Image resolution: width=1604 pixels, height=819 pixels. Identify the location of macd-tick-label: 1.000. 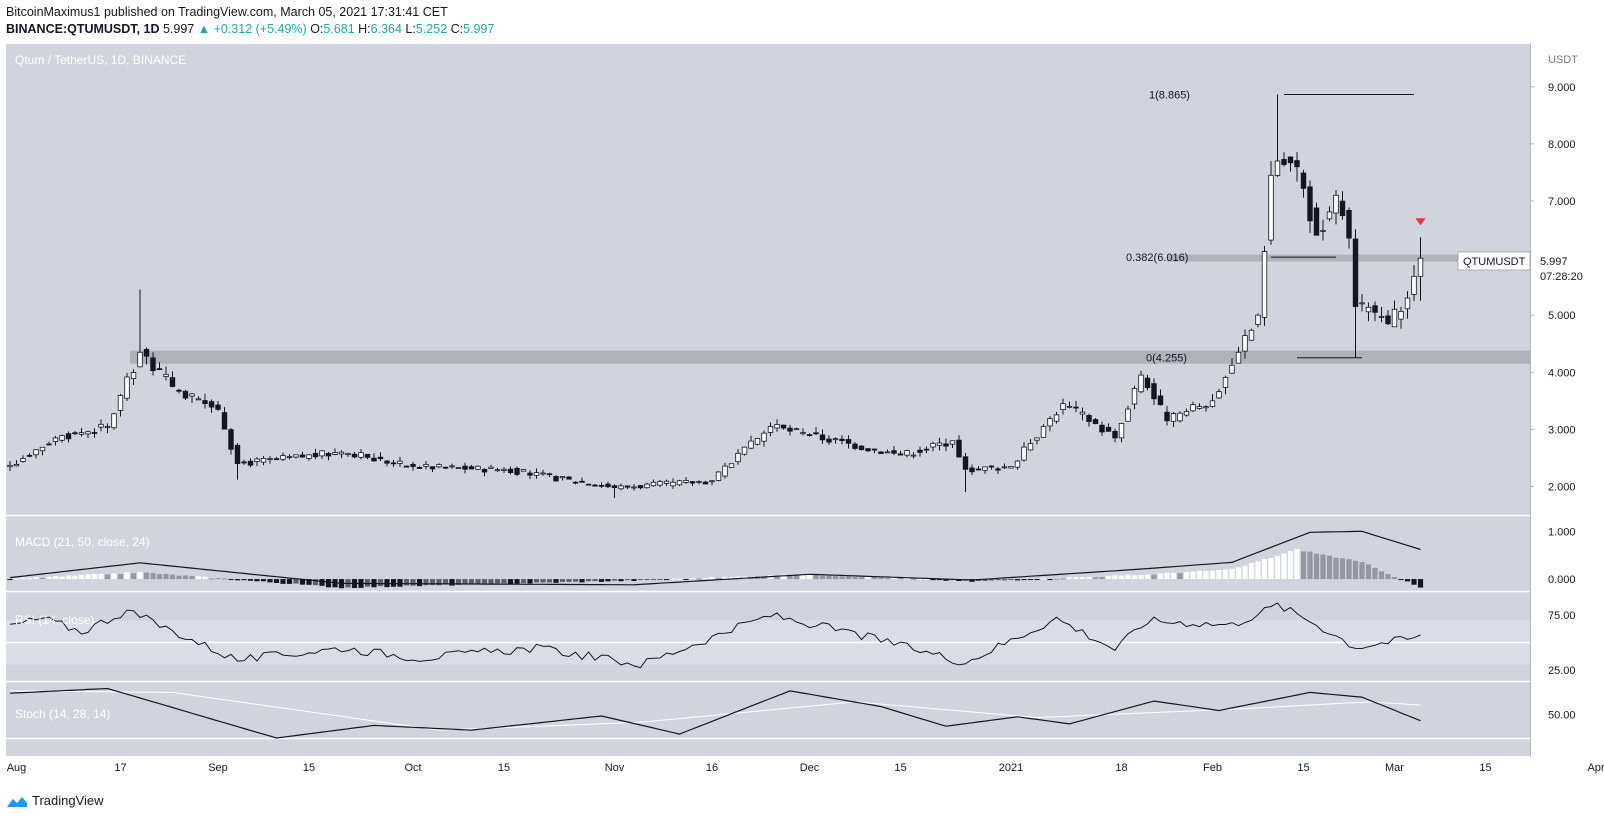
(1562, 532).